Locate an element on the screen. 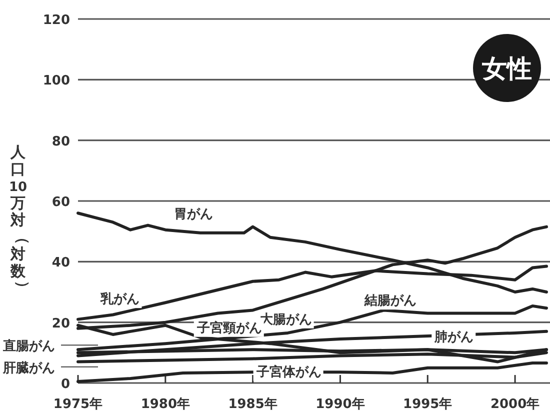  title-badge: 女性 is located at coordinates (507, 68).